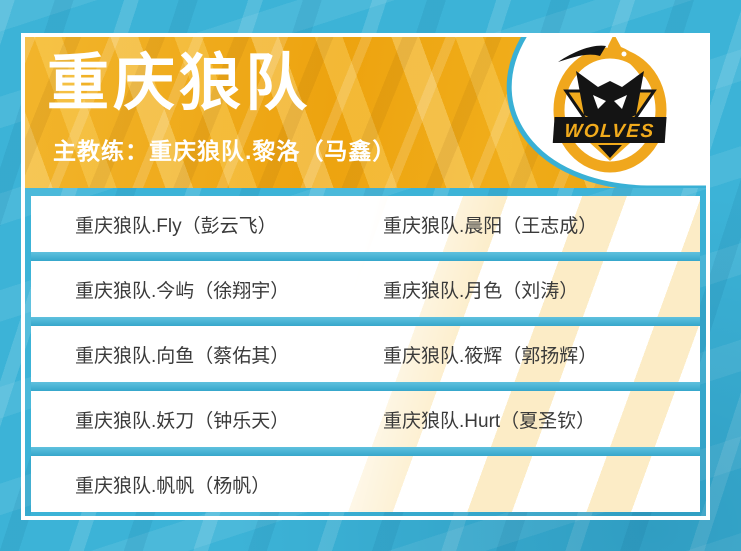  Describe the element at coordinates (173, 486) in the screenshot. I see `player-cell: 重庆狼队.帆帆（杨帆）` at that location.